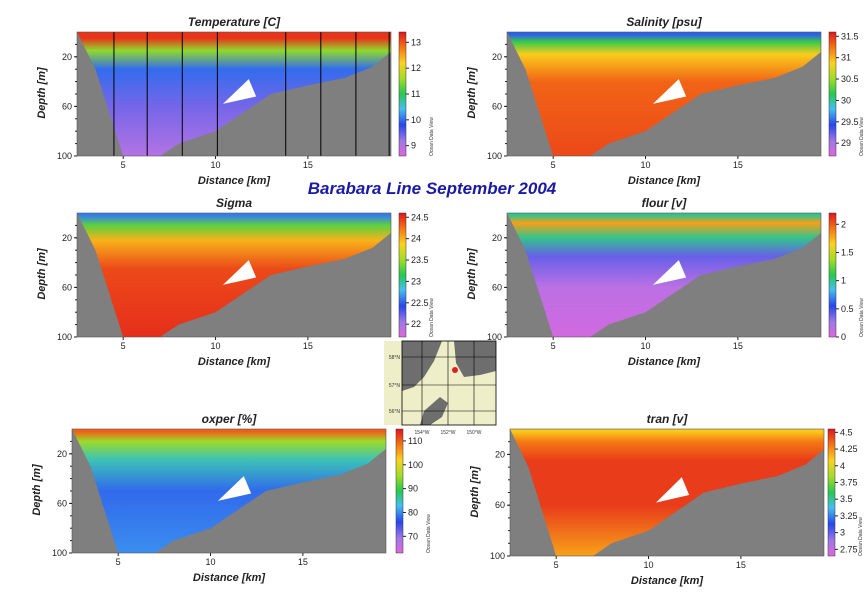  I want to click on colorbar-tick-label: 0.5, so click(847, 309).